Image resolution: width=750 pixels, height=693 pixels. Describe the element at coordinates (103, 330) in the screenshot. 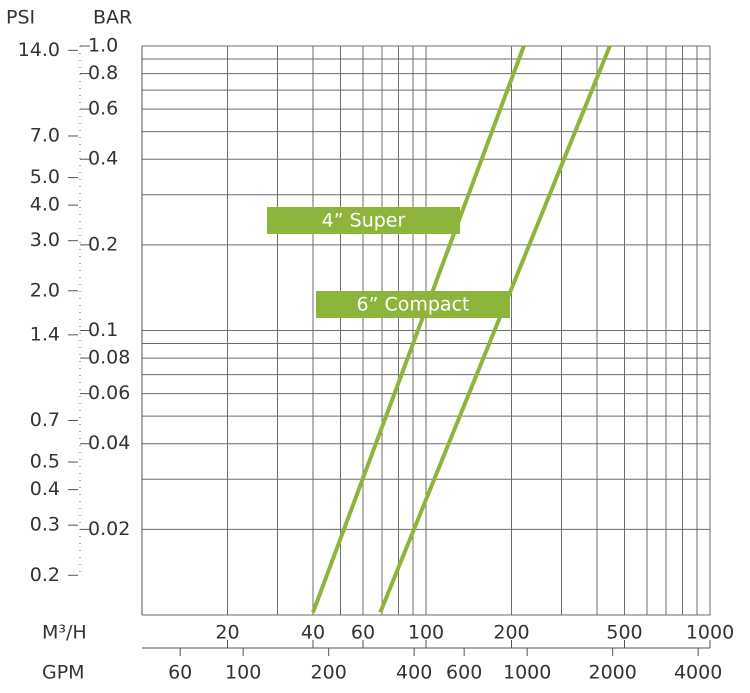

I see `y-tick-label: 0.1` at that location.